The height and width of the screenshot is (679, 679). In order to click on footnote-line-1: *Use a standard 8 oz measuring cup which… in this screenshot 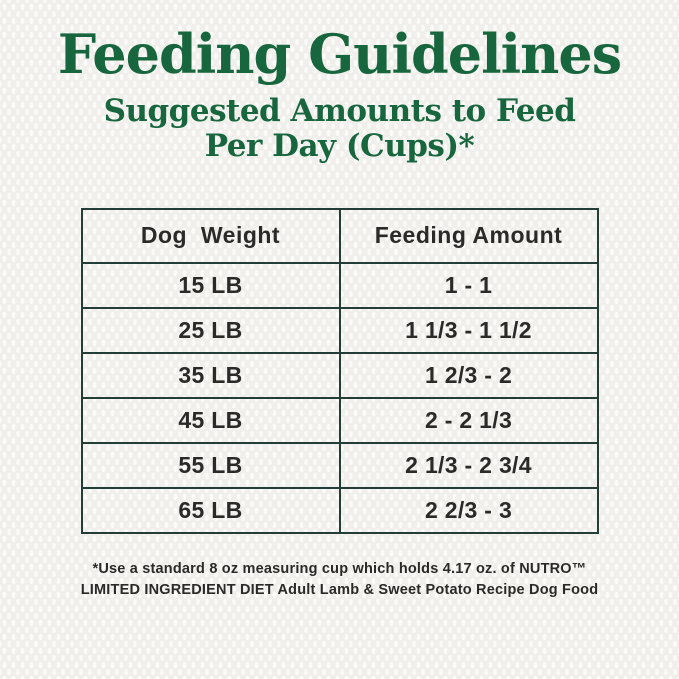, I will do `click(339, 568)`.